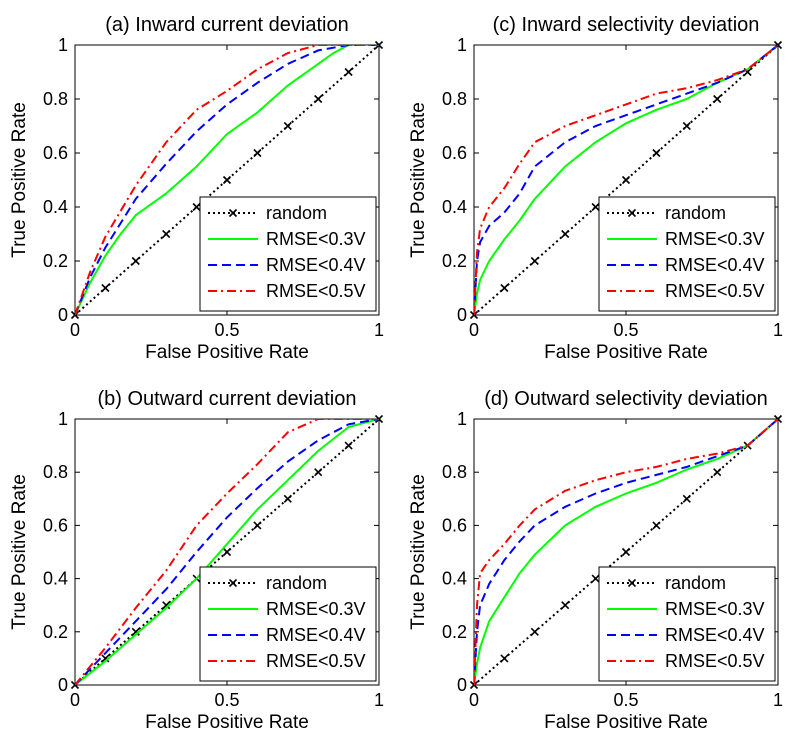  Describe the element at coordinates (226, 25) in the screenshot. I see `chart-title: (a) Inward current deviation` at that location.